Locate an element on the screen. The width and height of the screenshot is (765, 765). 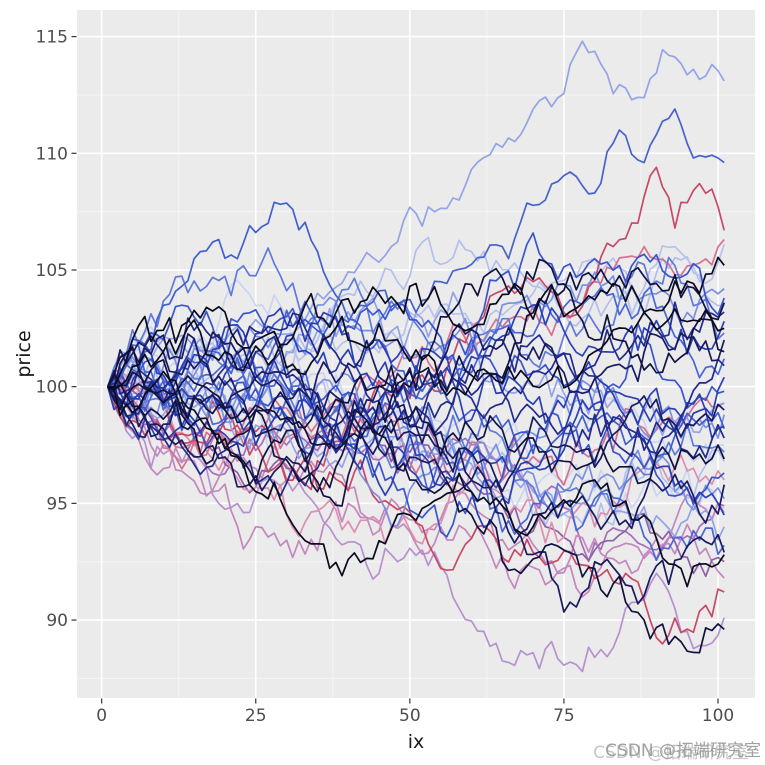
svg-text: 0 is located at coordinates (101, 716).